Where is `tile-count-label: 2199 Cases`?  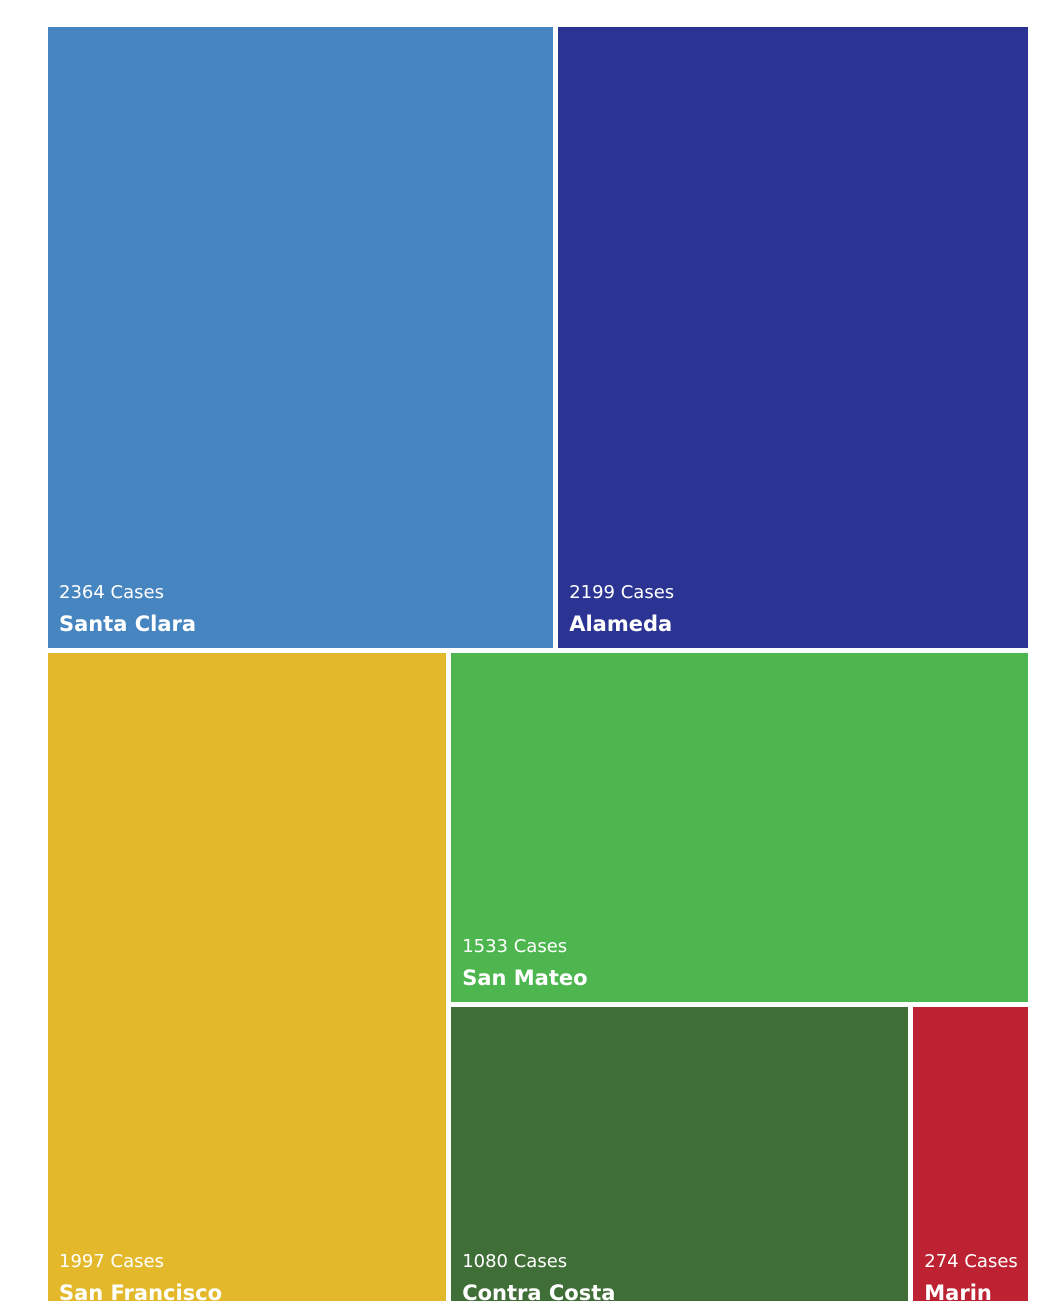 tile-count-label: 2199 Cases is located at coordinates (622, 592).